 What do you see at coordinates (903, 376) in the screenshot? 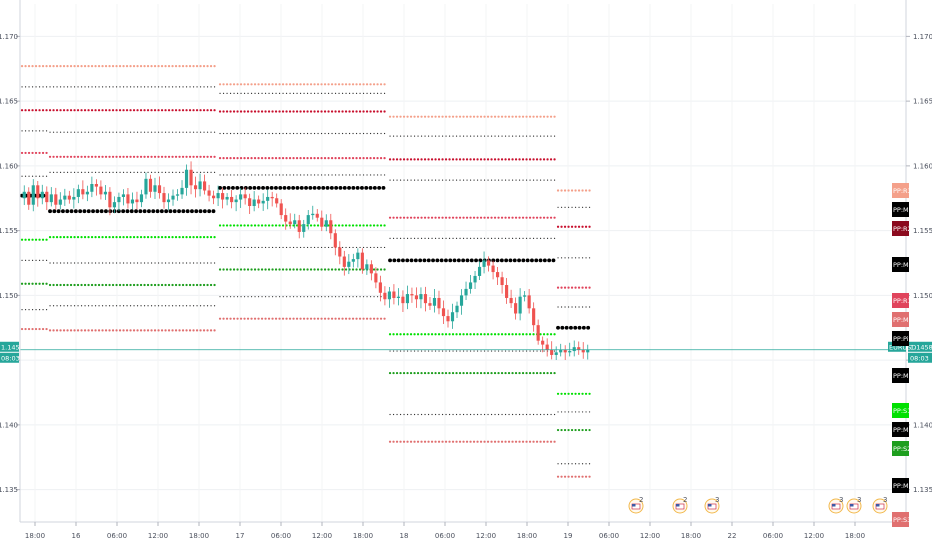
I see `pivot-tag-label: PP:M2` at bounding box center [903, 376].